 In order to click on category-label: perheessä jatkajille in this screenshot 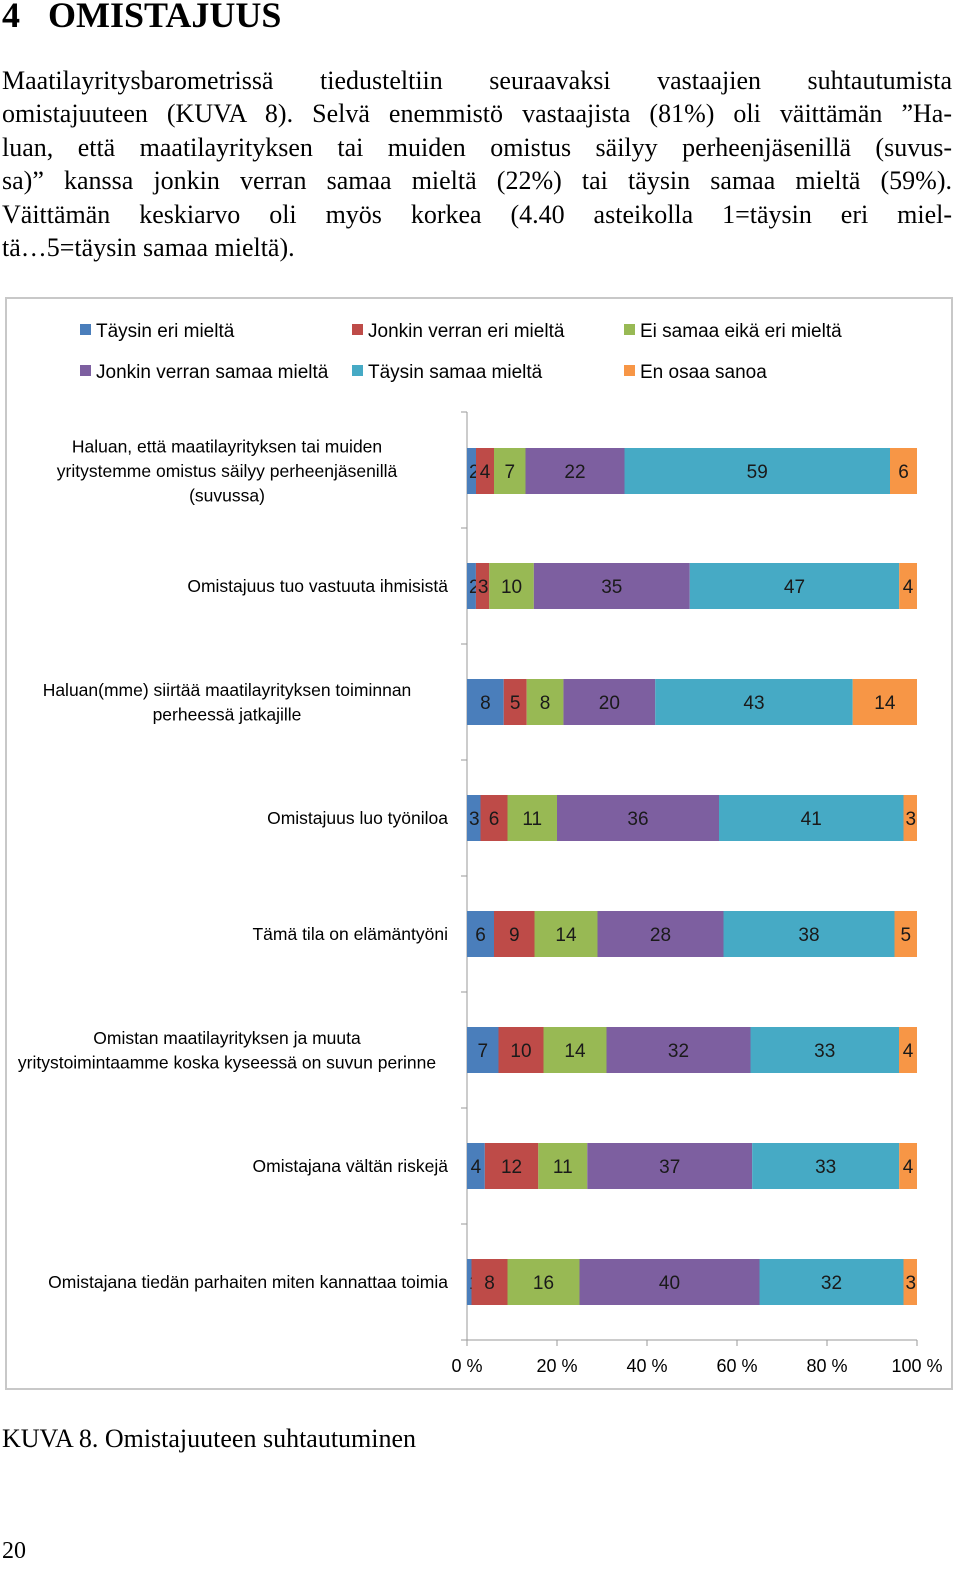, I will do `click(227, 714)`.